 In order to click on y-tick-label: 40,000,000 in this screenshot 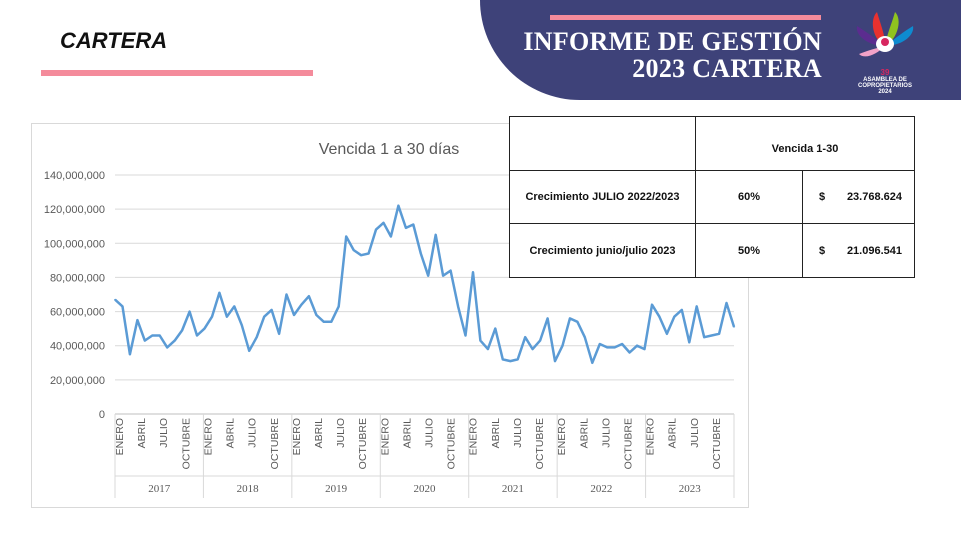, I will do `click(77, 347)`.